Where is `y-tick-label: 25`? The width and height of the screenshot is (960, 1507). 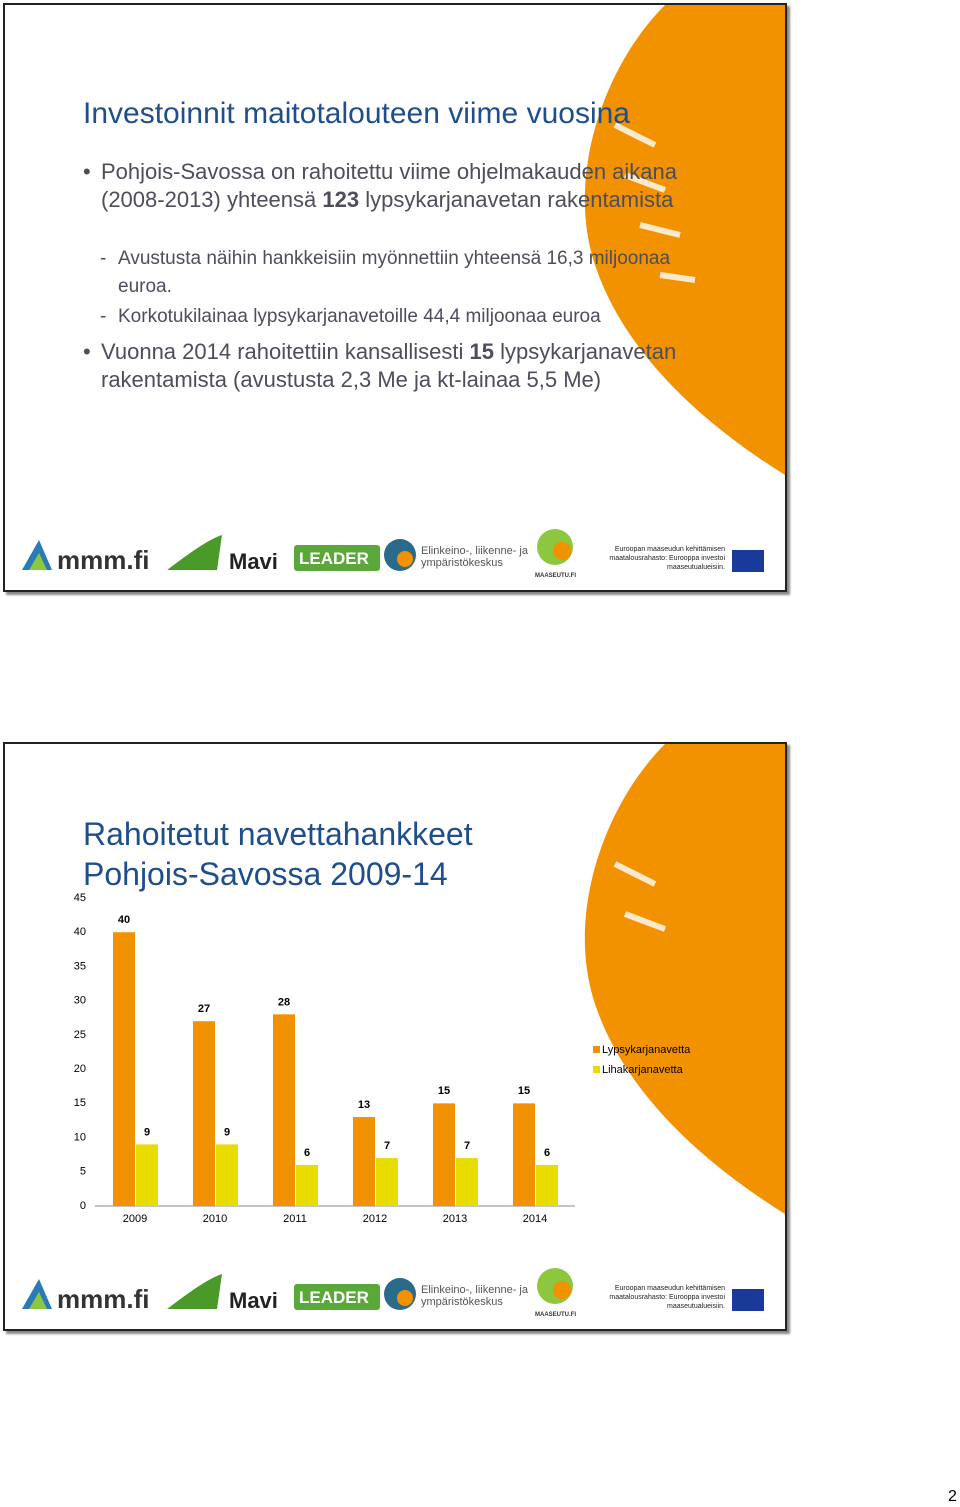
y-tick-label: 25 is located at coordinates (80, 1035).